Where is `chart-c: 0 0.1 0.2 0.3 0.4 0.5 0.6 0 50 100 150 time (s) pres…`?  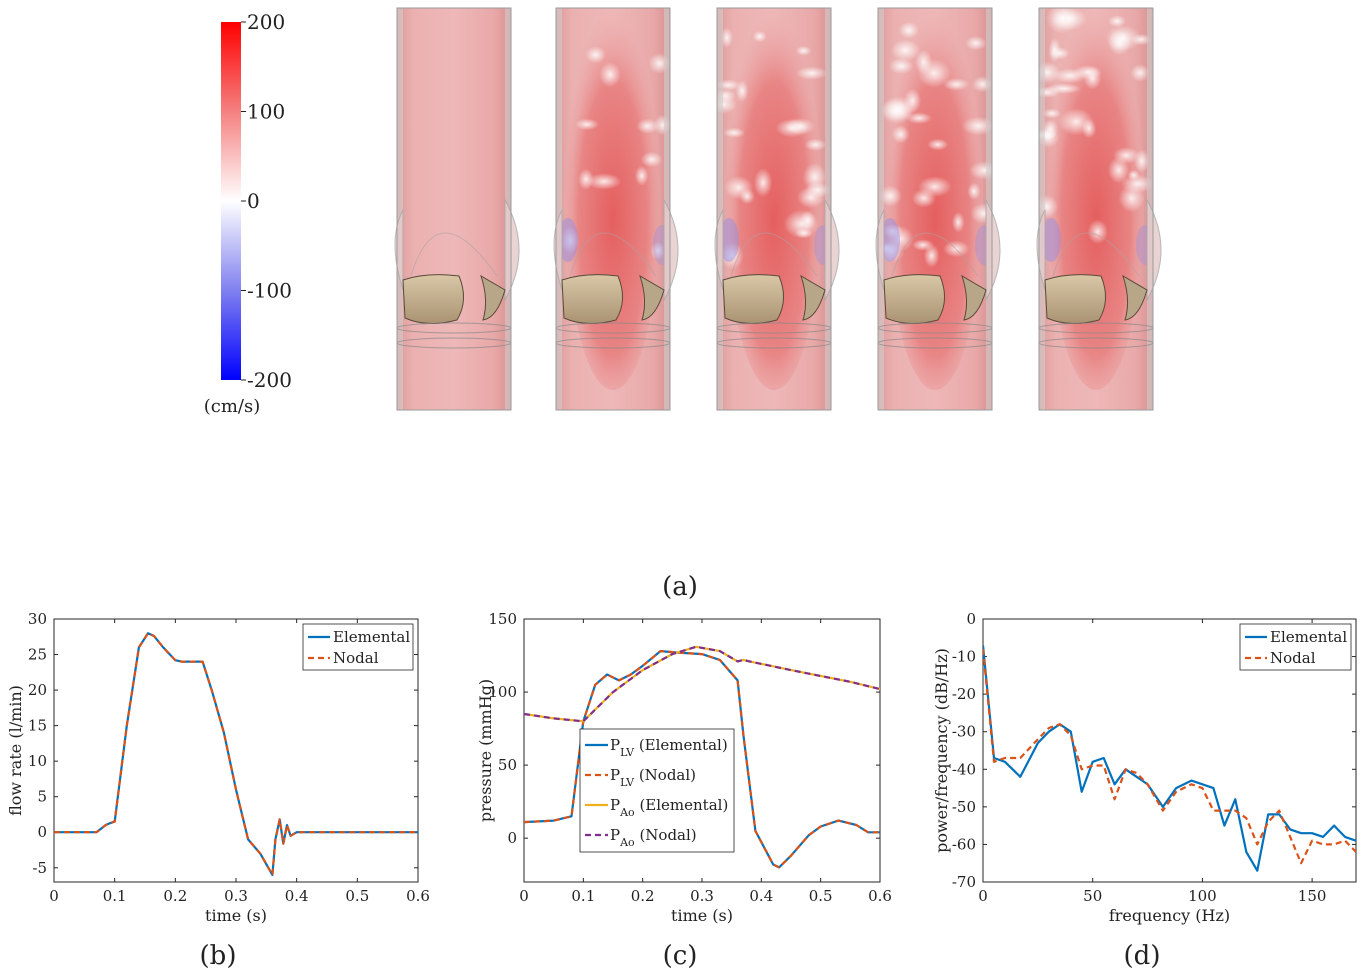
chart-c: 0 0.1 0.2 0.3 0.4 0.5 0.6 0 50 100 150 time (s) pres… is located at coordinates (684, 790).